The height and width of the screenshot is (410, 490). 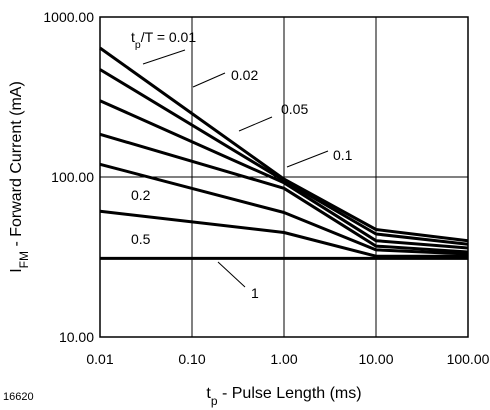 What do you see at coordinates (283, 396) in the screenshot?
I see `x-axis-title: tp - Pulse Length (ms)` at bounding box center [283, 396].